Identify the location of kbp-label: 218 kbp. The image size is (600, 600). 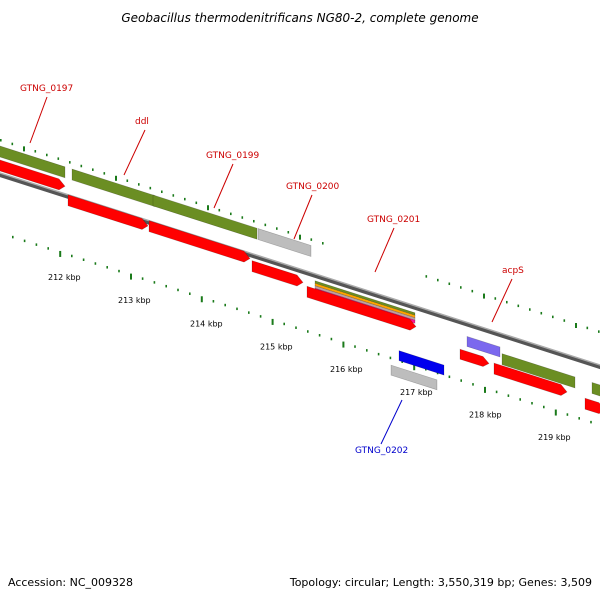
(485, 415).